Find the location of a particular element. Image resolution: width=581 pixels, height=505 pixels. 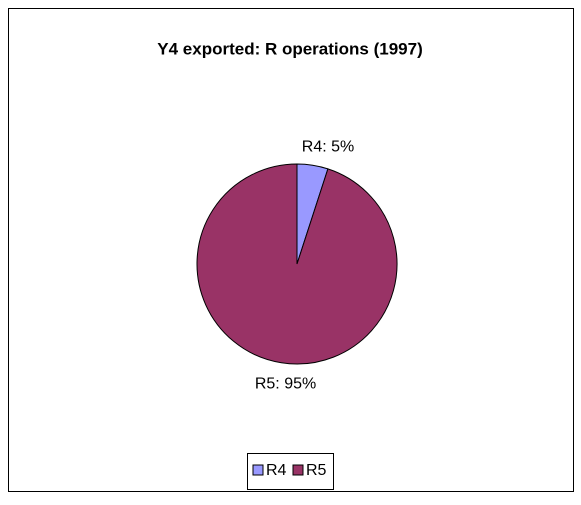

legend-label: R4 is located at coordinates (276, 470).